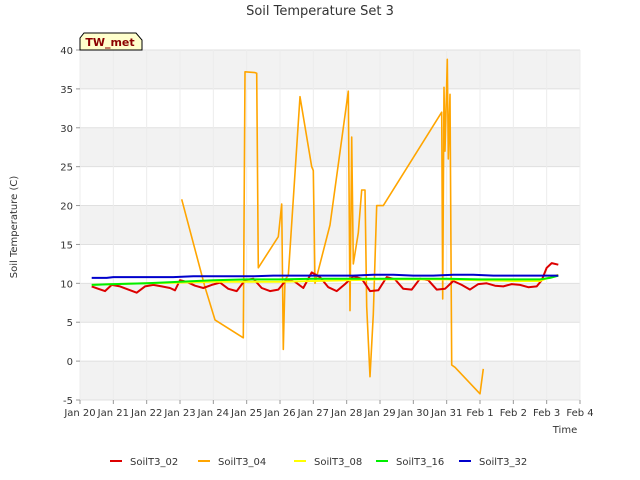 This screenshot has height=480, width=640. What do you see at coordinates (513, 413) in the screenshot?
I see `x-tick-label: Feb 2` at bounding box center [513, 413].